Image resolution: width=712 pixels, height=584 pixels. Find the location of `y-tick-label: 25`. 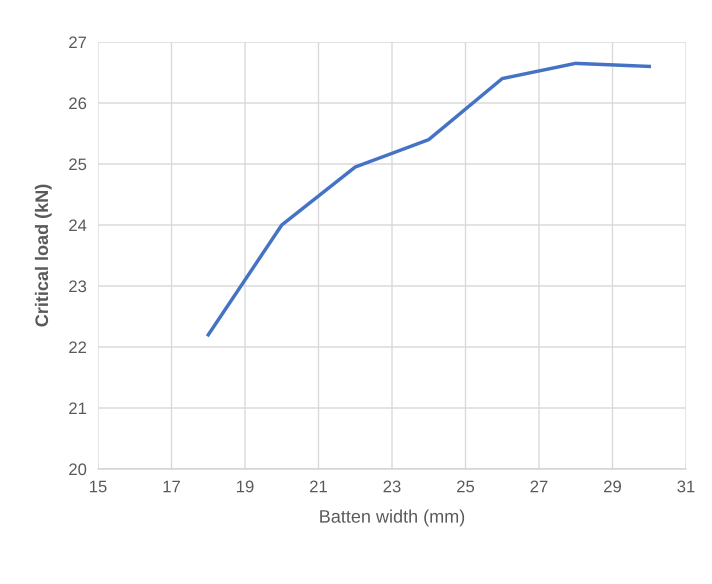

y-tick-label: 25 is located at coordinates (77, 164).